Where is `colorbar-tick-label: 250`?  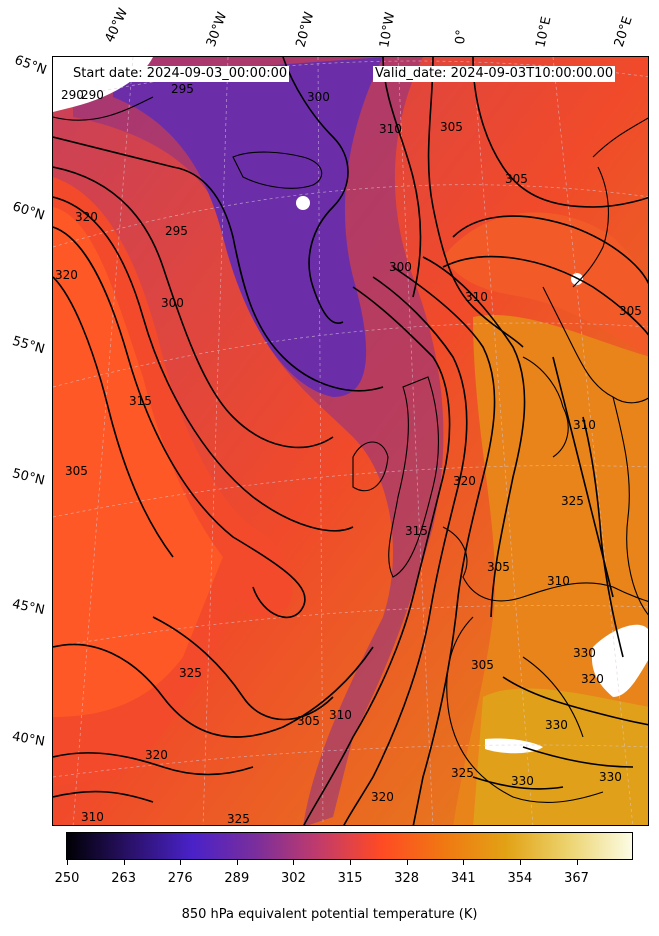
colorbar-tick-label: 250 is located at coordinates (67, 878).